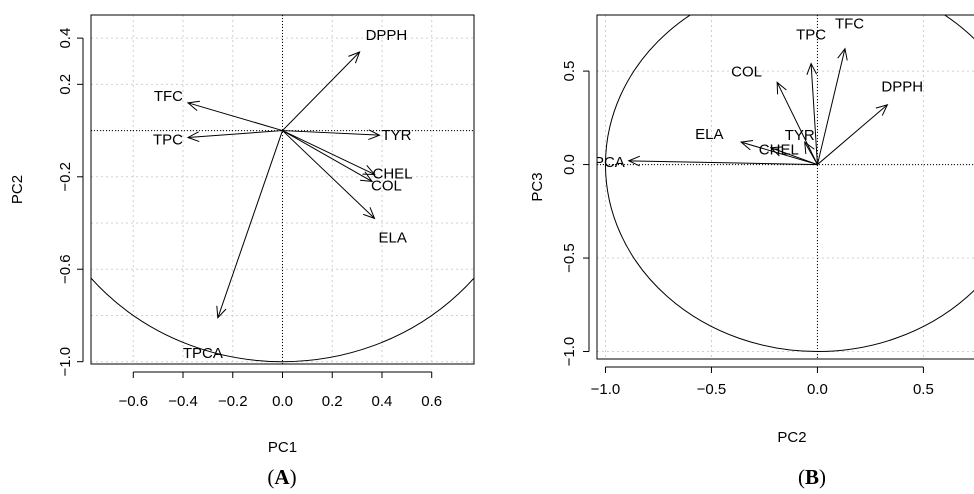 The width and height of the screenshot is (974, 494). What do you see at coordinates (712, 389) in the screenshot?
I see `x-tick-label: −0.5` at bounding box center [712, 389].